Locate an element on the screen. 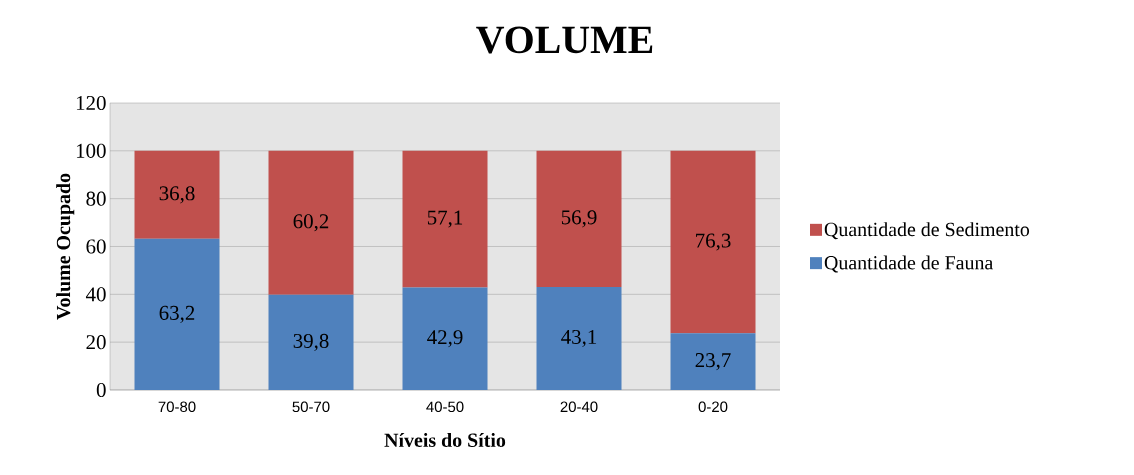 Image resolution: width=1134 pixels, height=475 pixels. data-label: 39,8 is located at coordinates (311, 342).